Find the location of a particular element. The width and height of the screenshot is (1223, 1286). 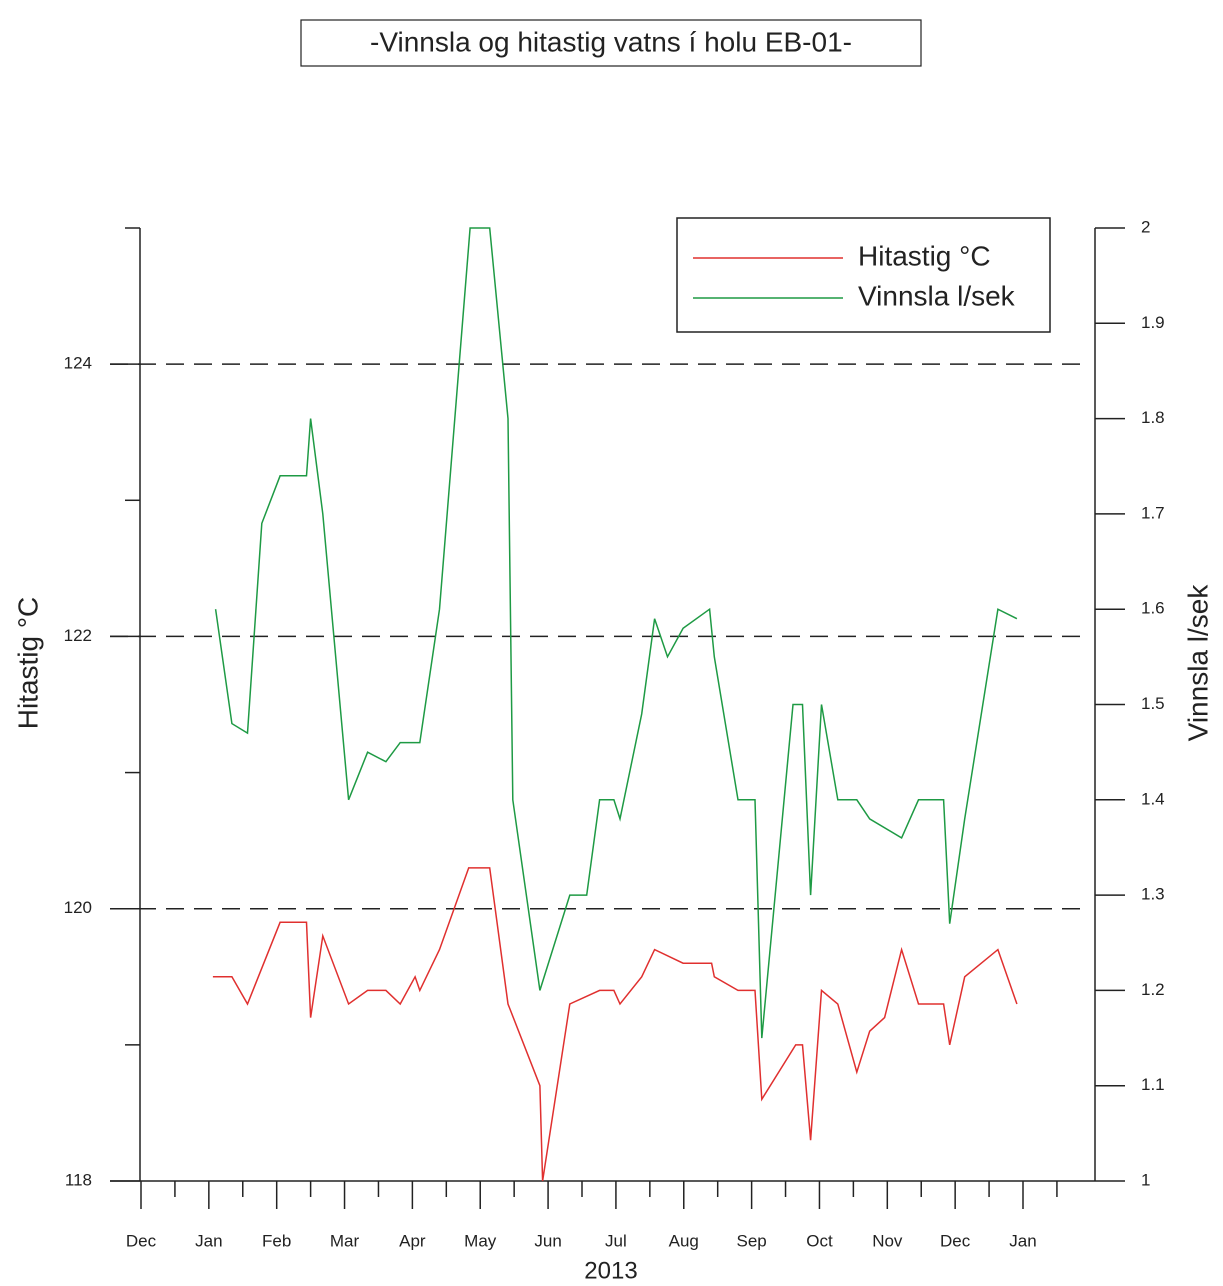

y2-tick-label: 2 is located at coordinates (1145, 226).